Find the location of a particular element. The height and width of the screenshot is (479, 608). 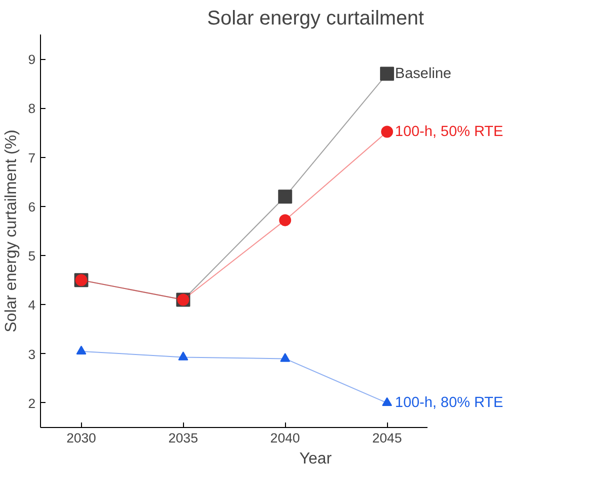

series-label: Baseline is located at coordinates (423, 74).